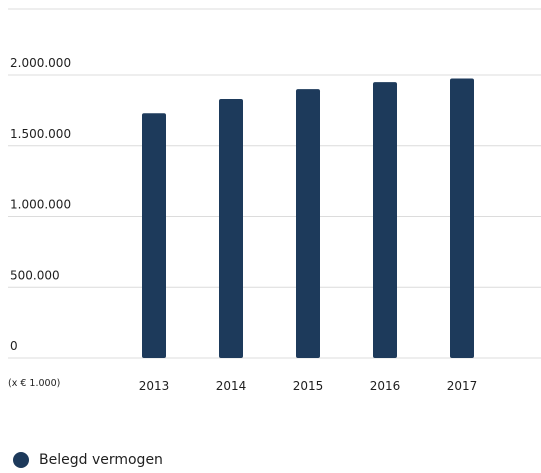 This screenshot has height=473, width=541. Describe the element at coordinates (34, 383) in the screenshot. I see `unit-label: (x € 1.000)` at that location.